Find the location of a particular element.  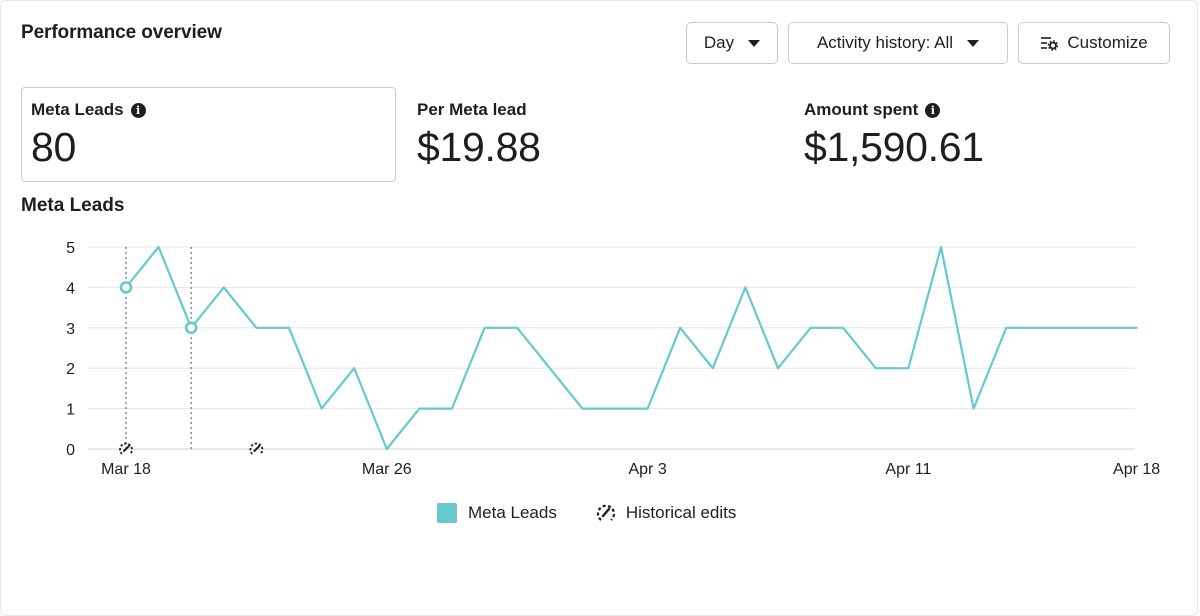

x-tick-label: Apr 18 is located at coordinates (1136, 469).